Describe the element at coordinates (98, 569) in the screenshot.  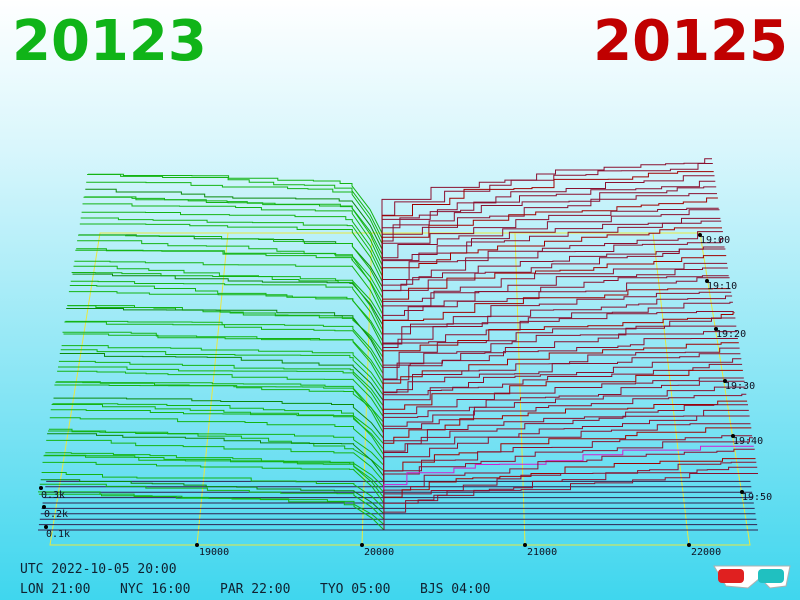
I see `utc-time: UTC 2022-10-05 20:00` at that location.